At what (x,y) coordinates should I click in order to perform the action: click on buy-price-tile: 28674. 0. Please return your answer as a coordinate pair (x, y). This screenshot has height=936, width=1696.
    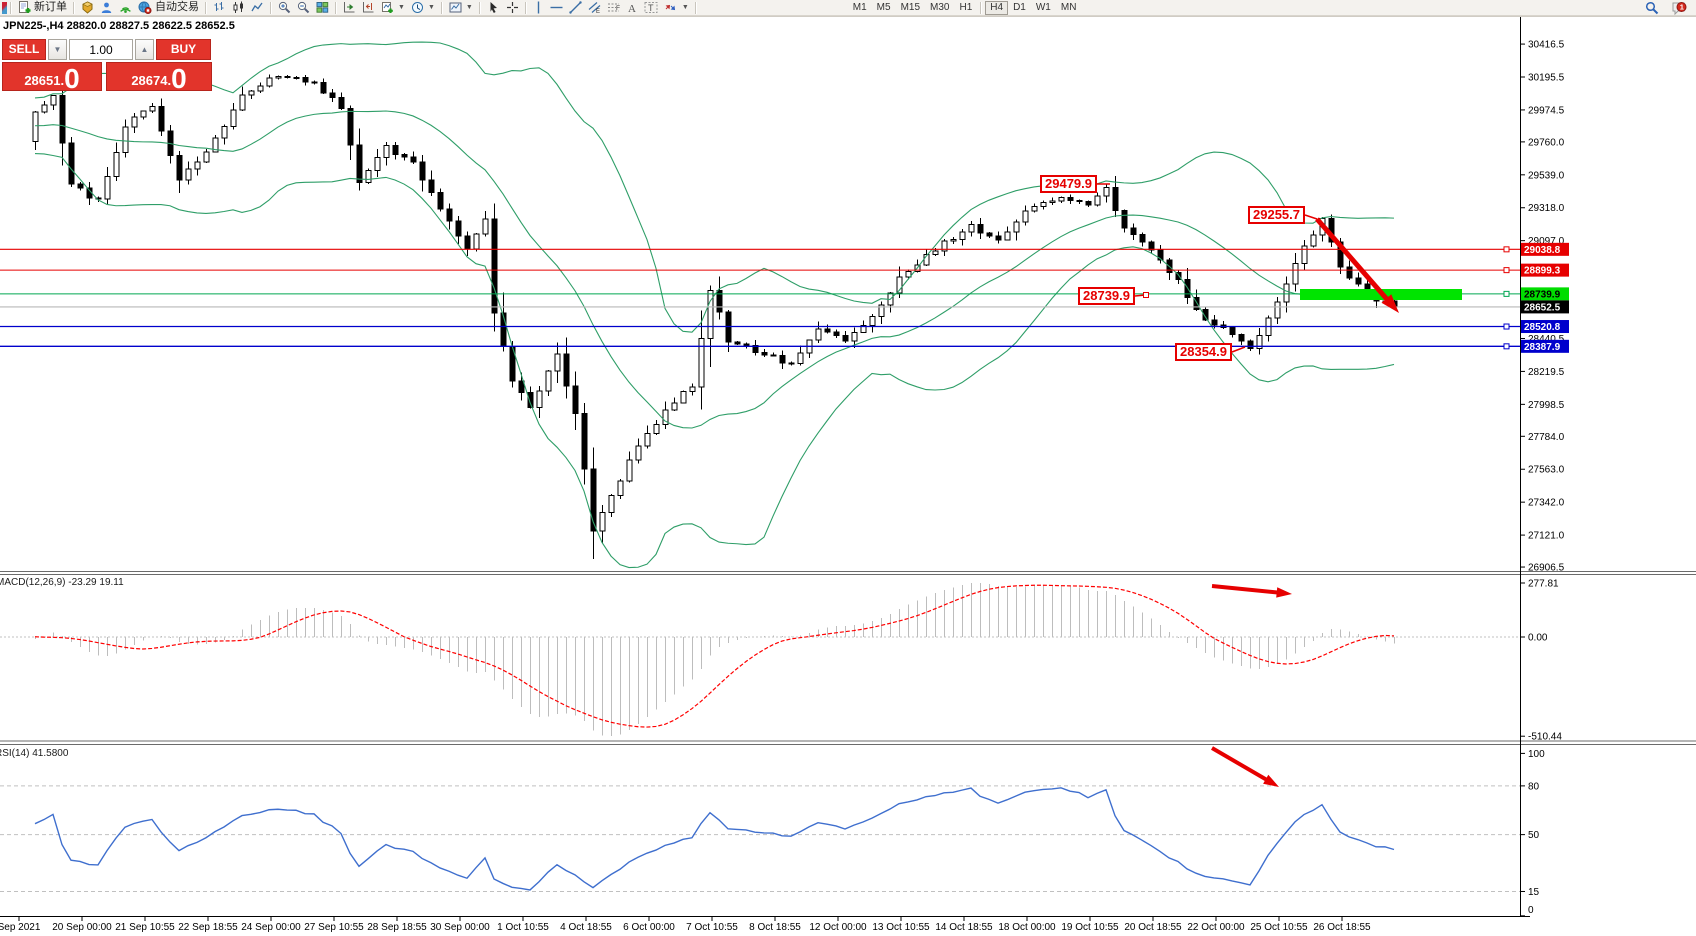
    Looking at the image, I should click on (159, 78).